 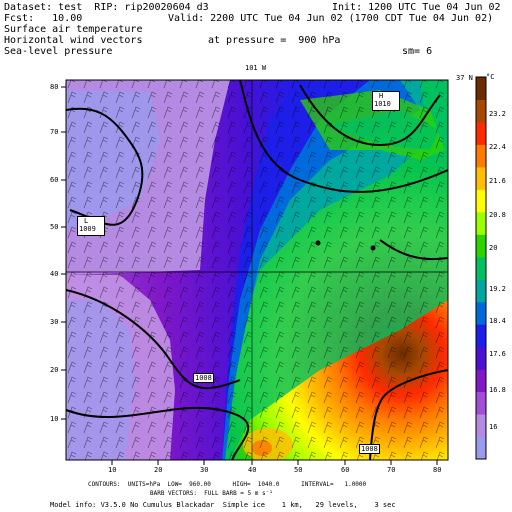 What do you see at coordinates (382, 104) in the screenshot?
I see `high-pressure-value: 1010` at bounding box center [382, 104].